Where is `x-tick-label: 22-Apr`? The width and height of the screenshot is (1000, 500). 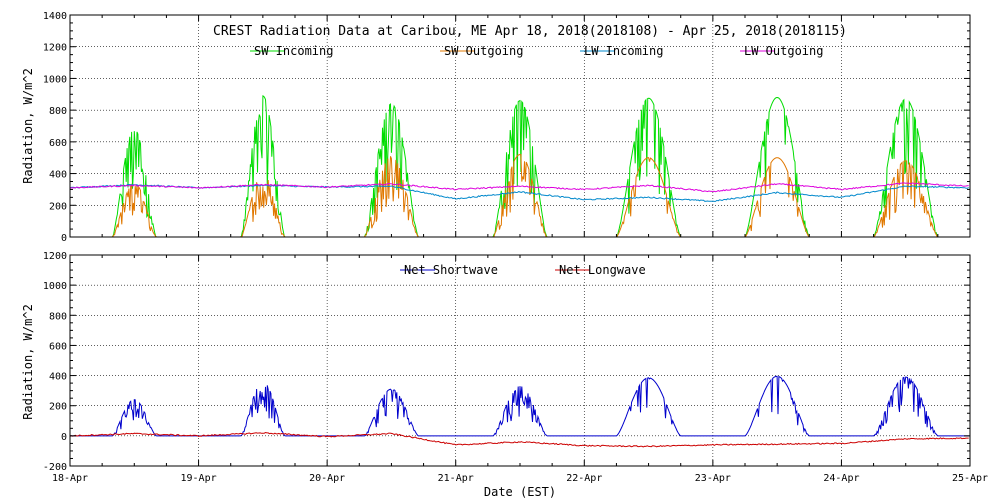
x-tick-label: 22-Apr is located at coordinates (584, 478).